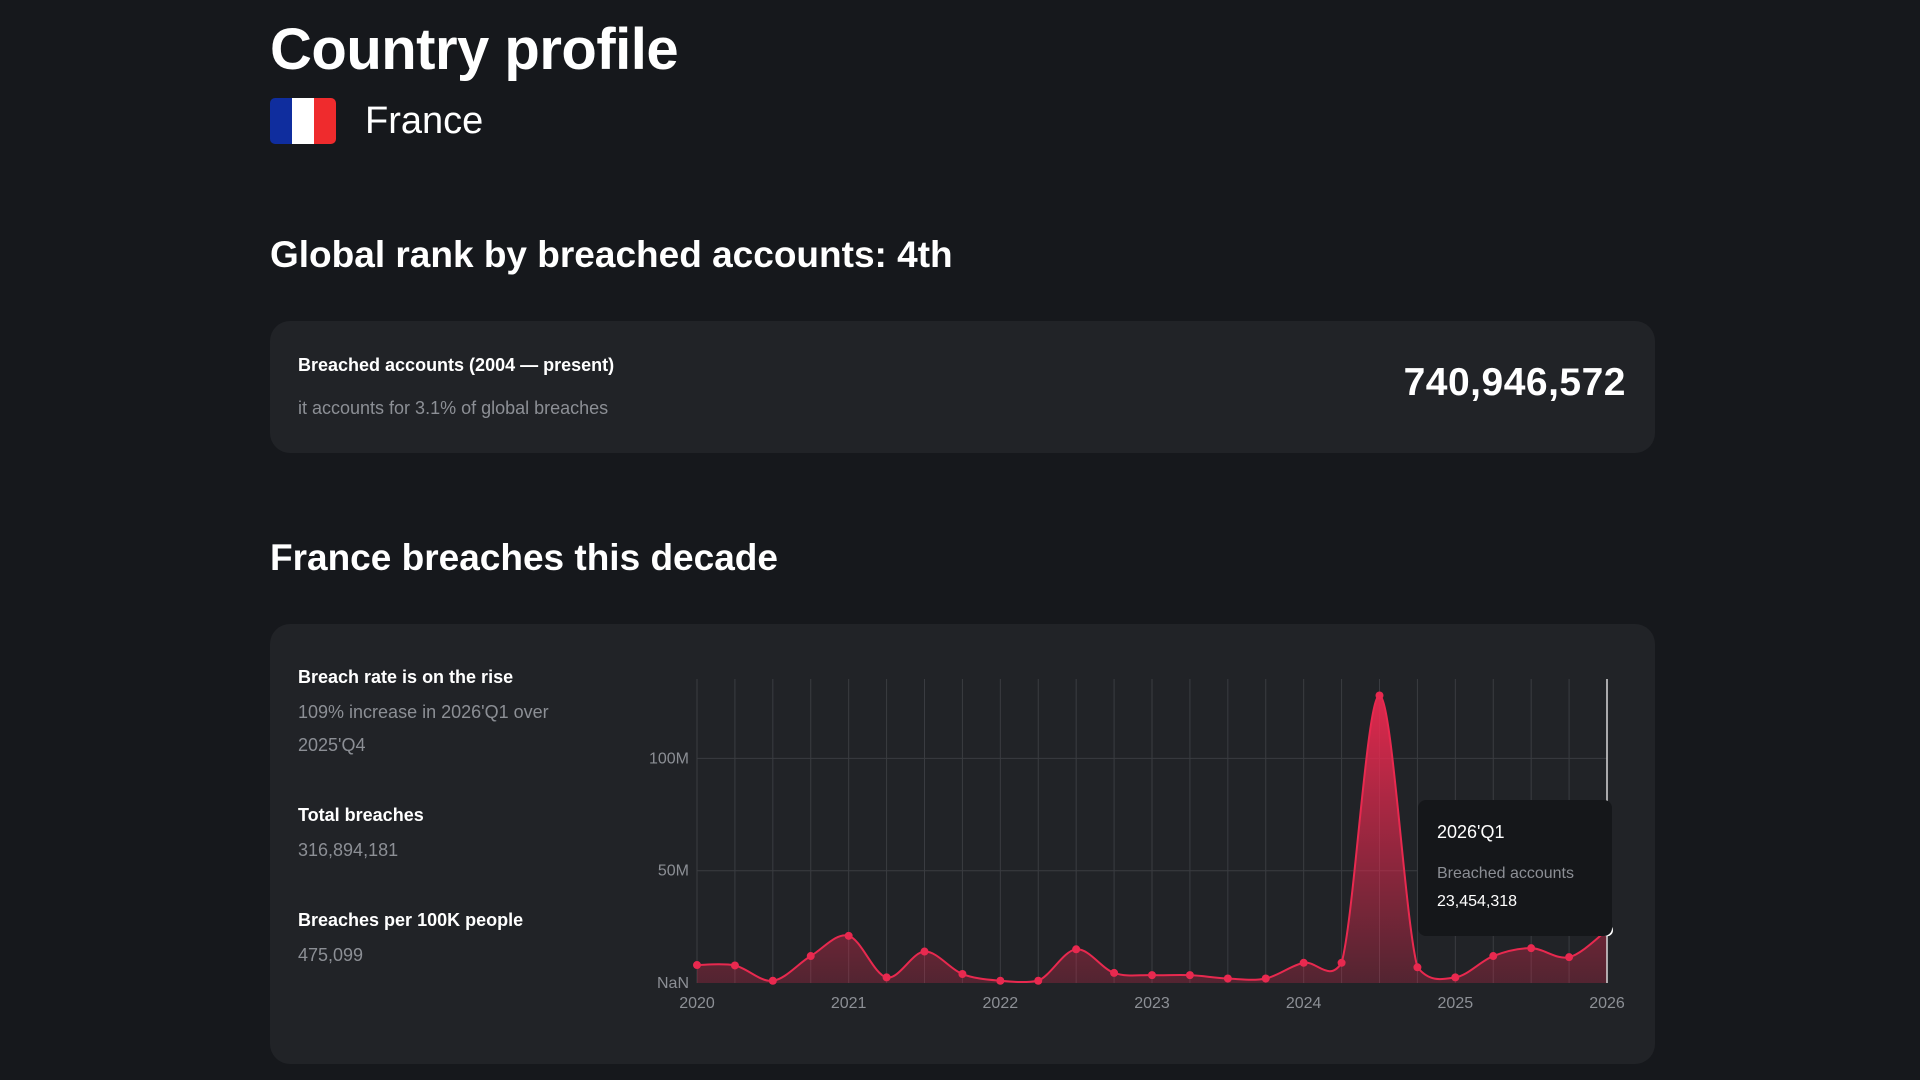  What do you see at coordinates (325, 121) in the screenshot?
I see `flag-stripe-red` at bounding box center [325, 121].